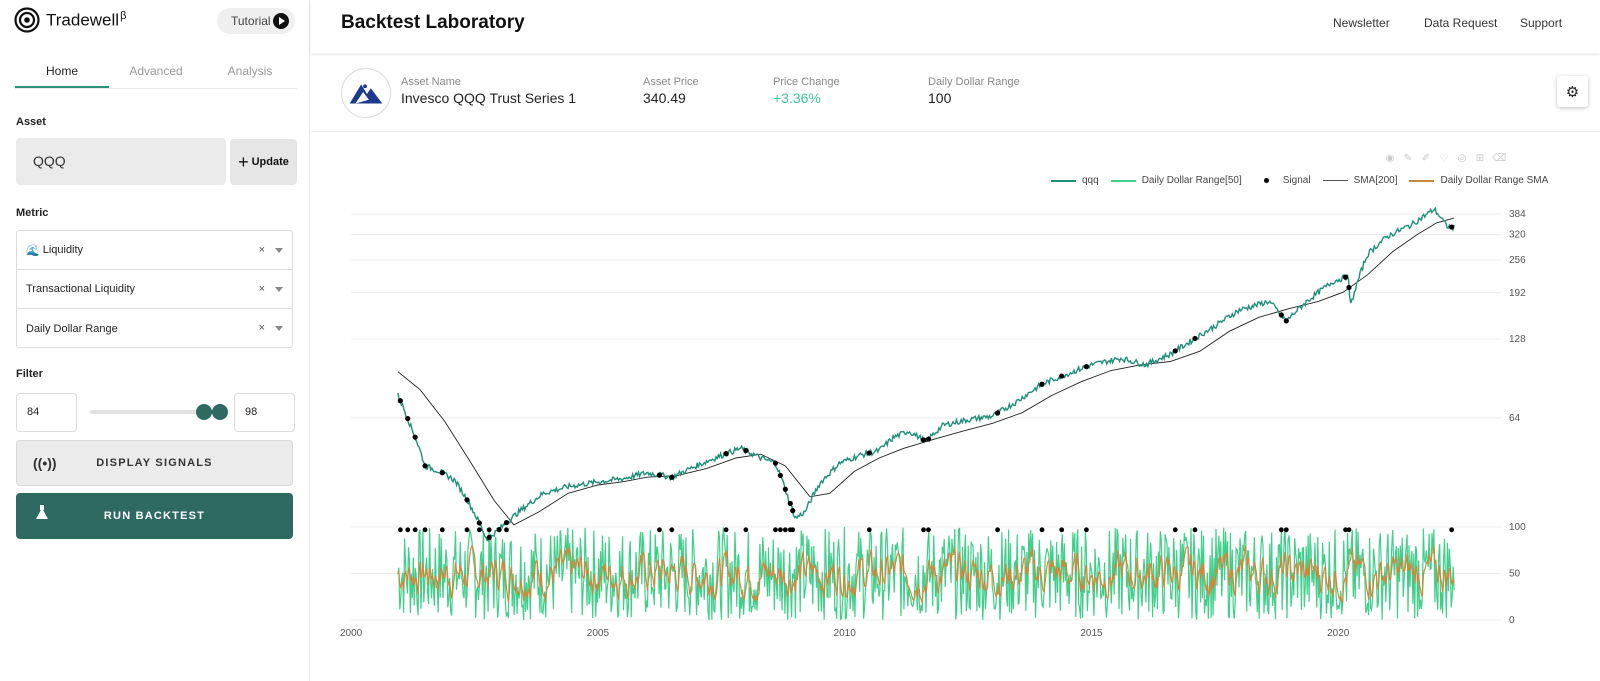 The width and height of the screenshot is (1600, 681). What do you see at coordinates (81, 289) in the screenshot?
I see `metric-select-label: Transactional Liquidity` at bounding box center [81, 289].